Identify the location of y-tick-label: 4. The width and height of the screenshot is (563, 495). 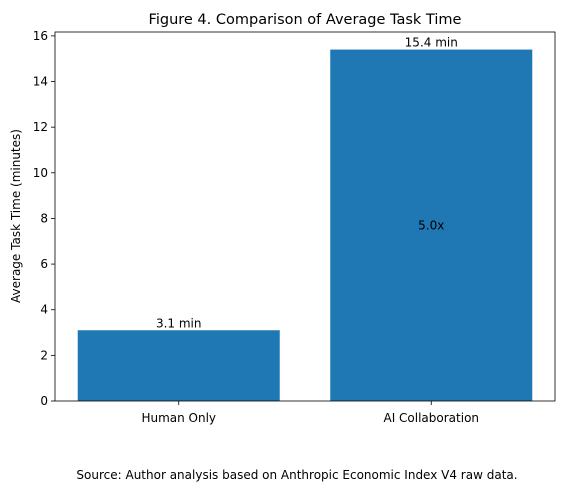
(44, 310).